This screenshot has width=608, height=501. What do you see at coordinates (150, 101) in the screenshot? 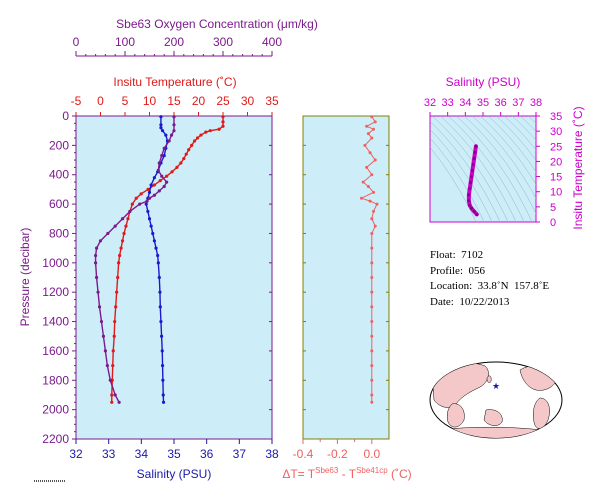
I see `temperature-tick-label: 10` at bounding box center [150, 101].